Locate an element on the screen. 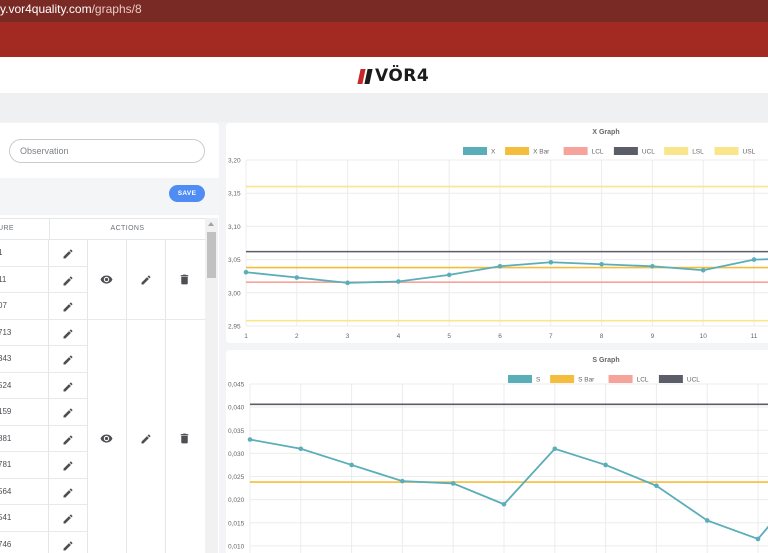  url-path: /graphs/8 is located at coordinates (116, 9).